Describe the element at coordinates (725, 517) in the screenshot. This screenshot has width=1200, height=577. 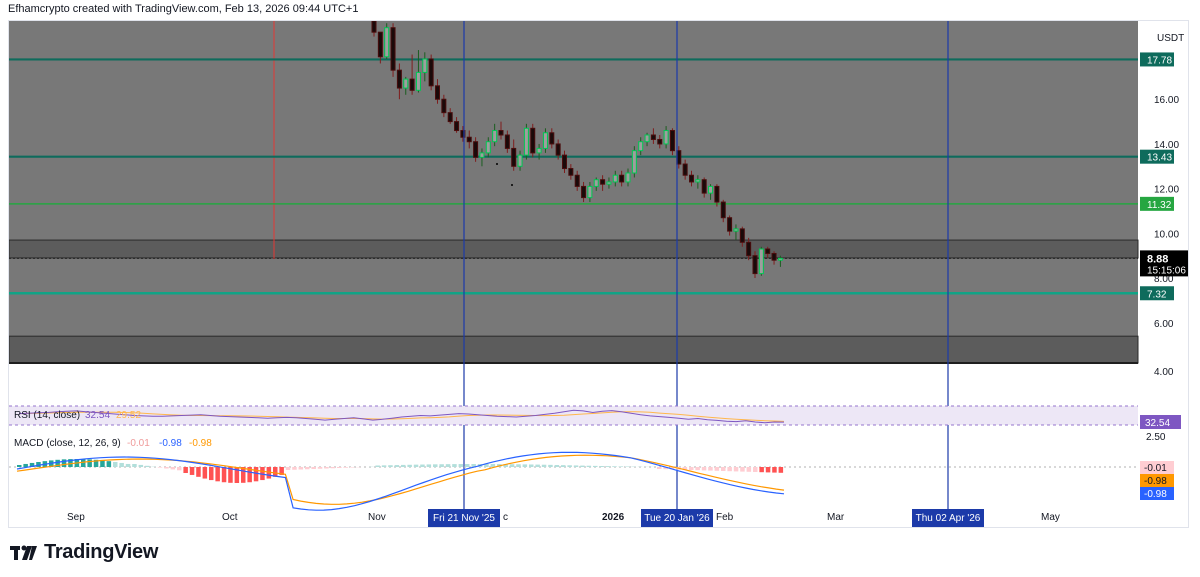
I see `time-axis-label: Feb` at that location.